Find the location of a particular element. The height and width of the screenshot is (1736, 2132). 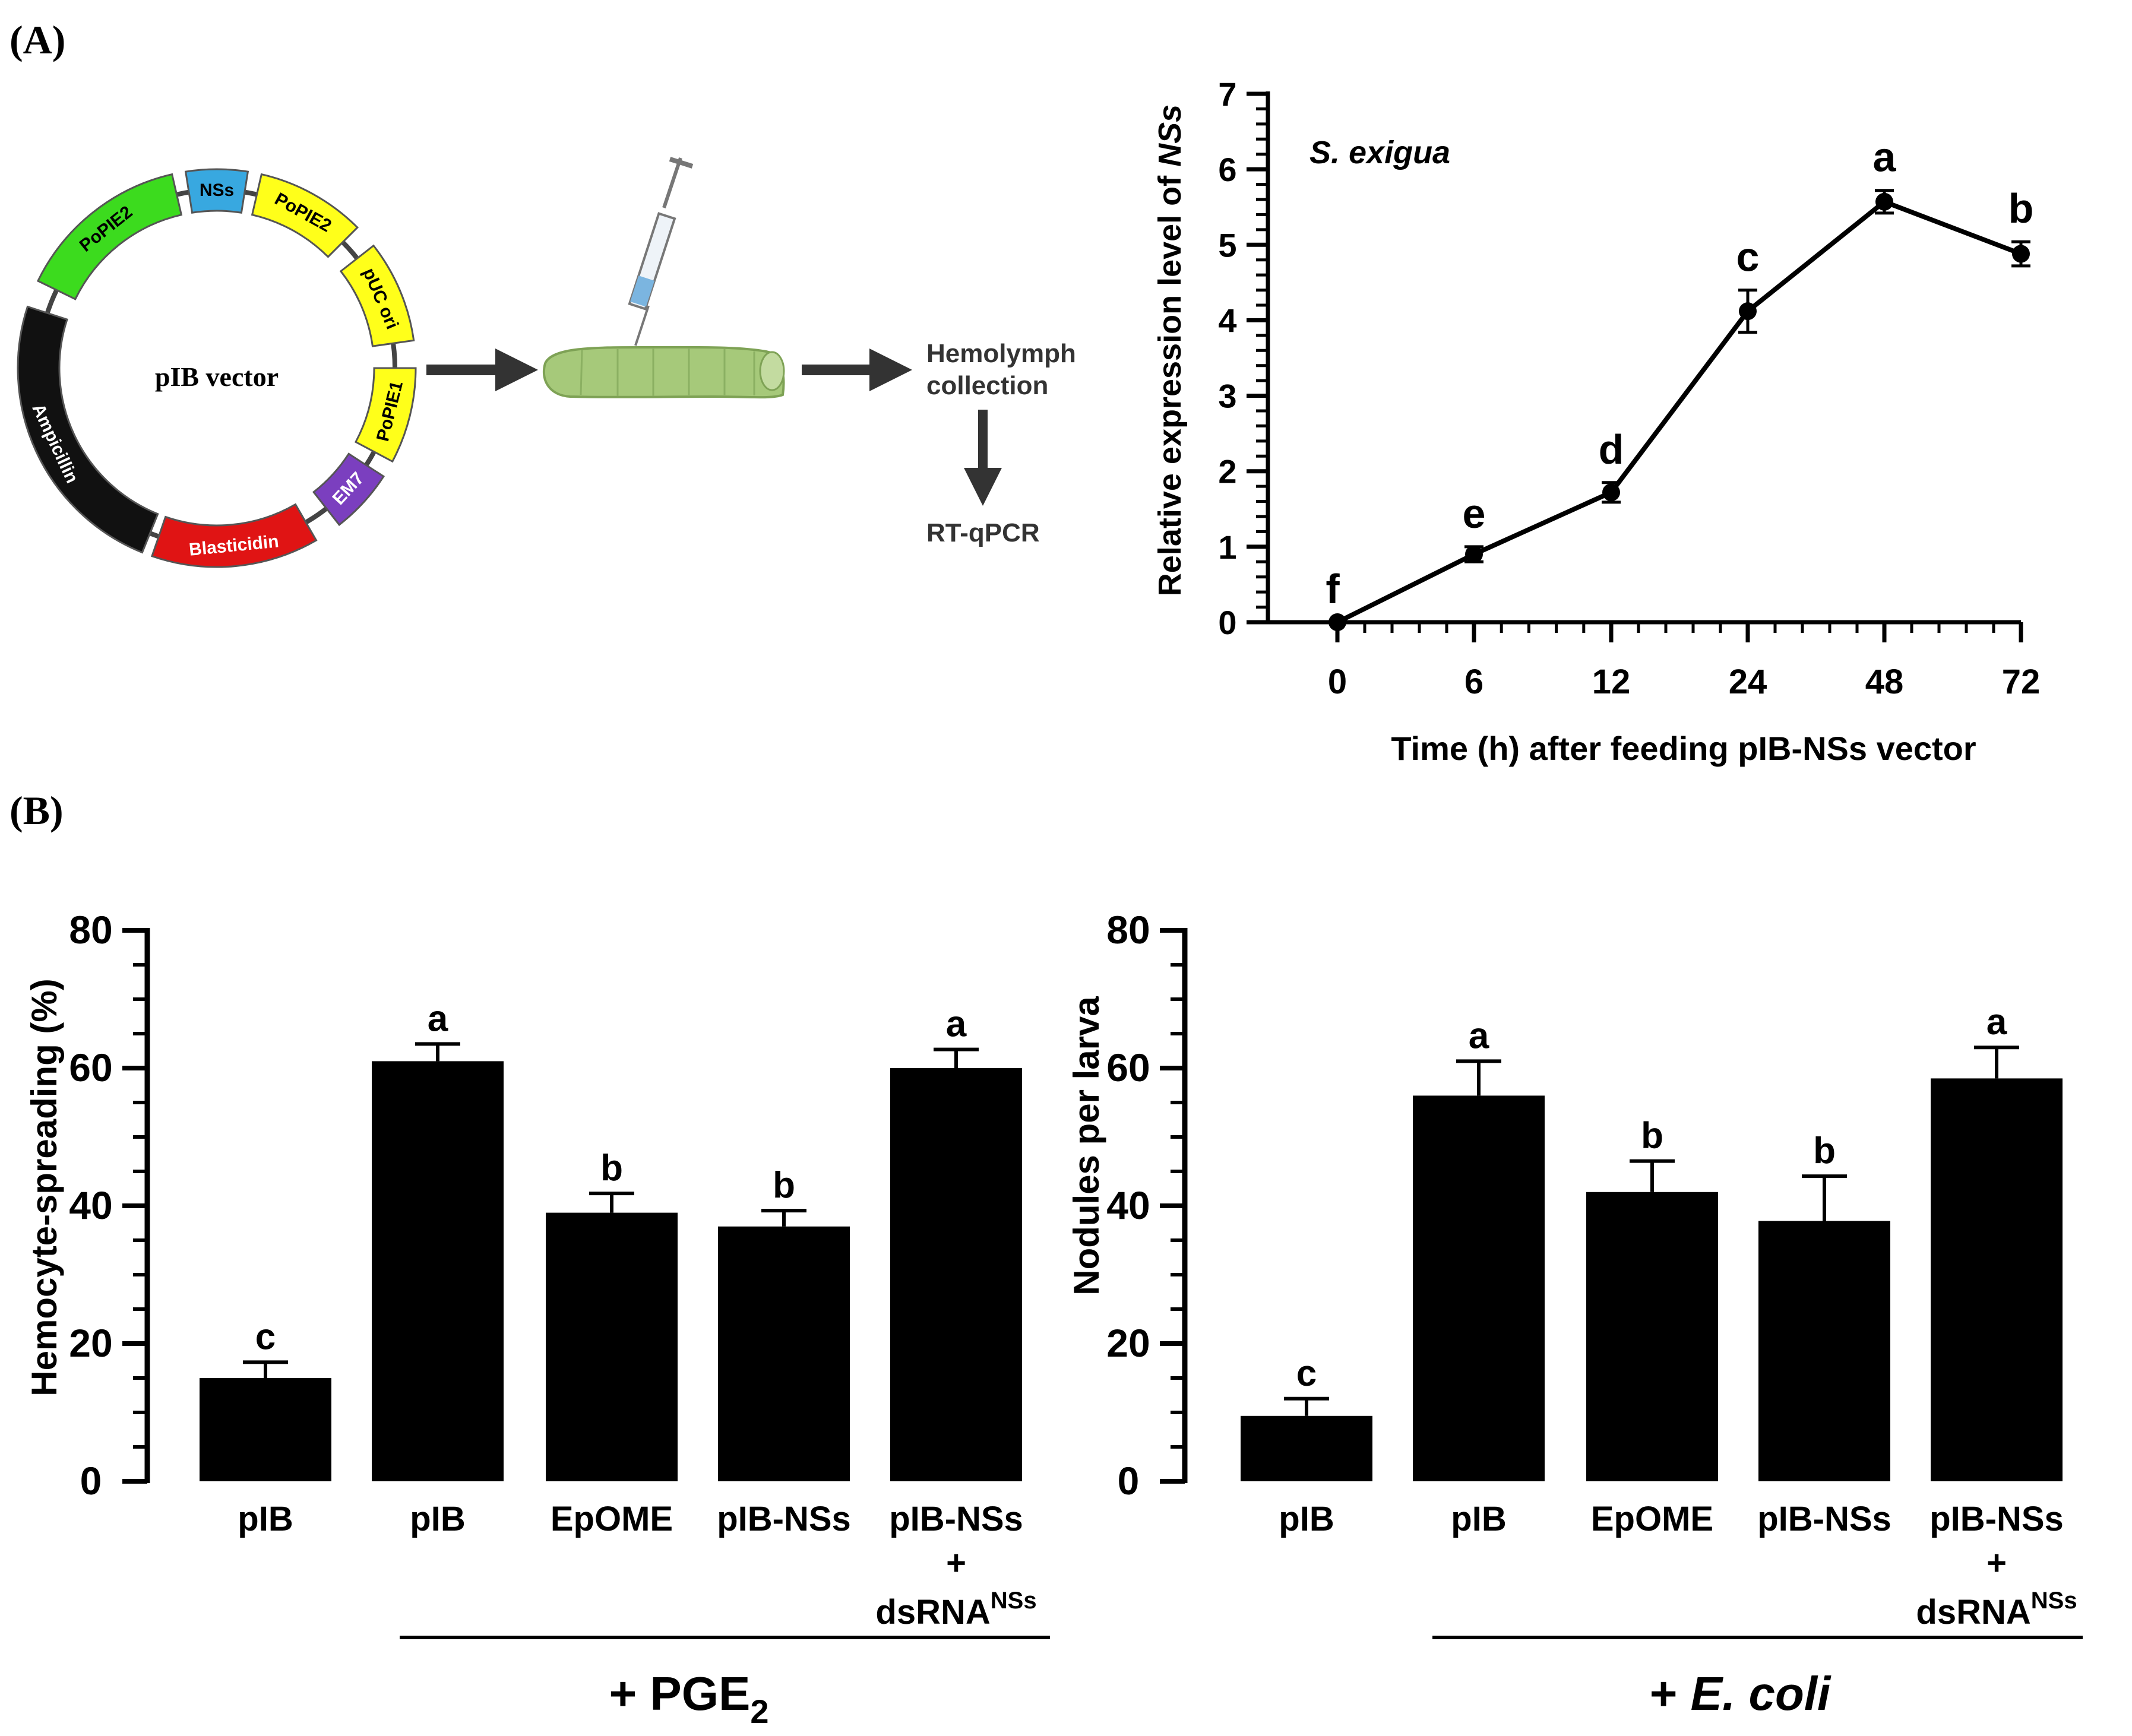

bar-right-category-label: pIB is located at coordinates (1307, 1519).